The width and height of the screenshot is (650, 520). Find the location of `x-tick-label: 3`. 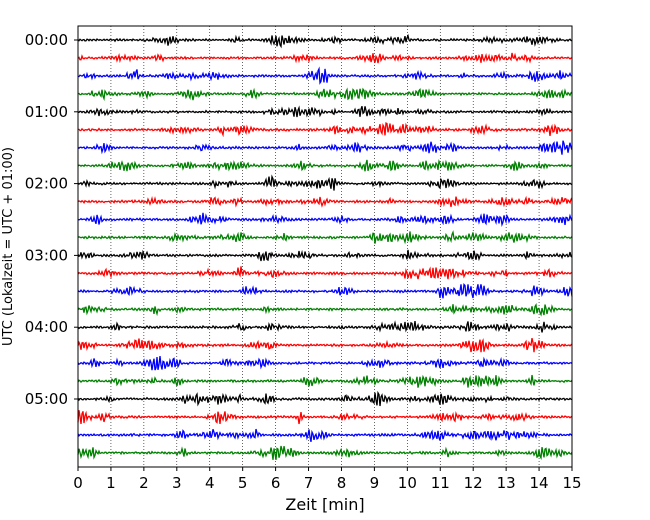

x-tick-label: 3 is located at coordinates (177, 483).